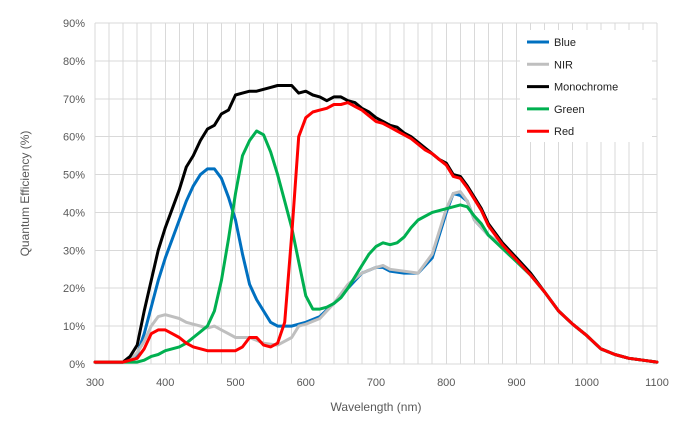 Image resolution: width=690 pixels, height=428 pixels. What do you see at coordinates (74, 289) in the screenshot?
I see `y-tick-label: 20%` at bounding box center [74, 289].